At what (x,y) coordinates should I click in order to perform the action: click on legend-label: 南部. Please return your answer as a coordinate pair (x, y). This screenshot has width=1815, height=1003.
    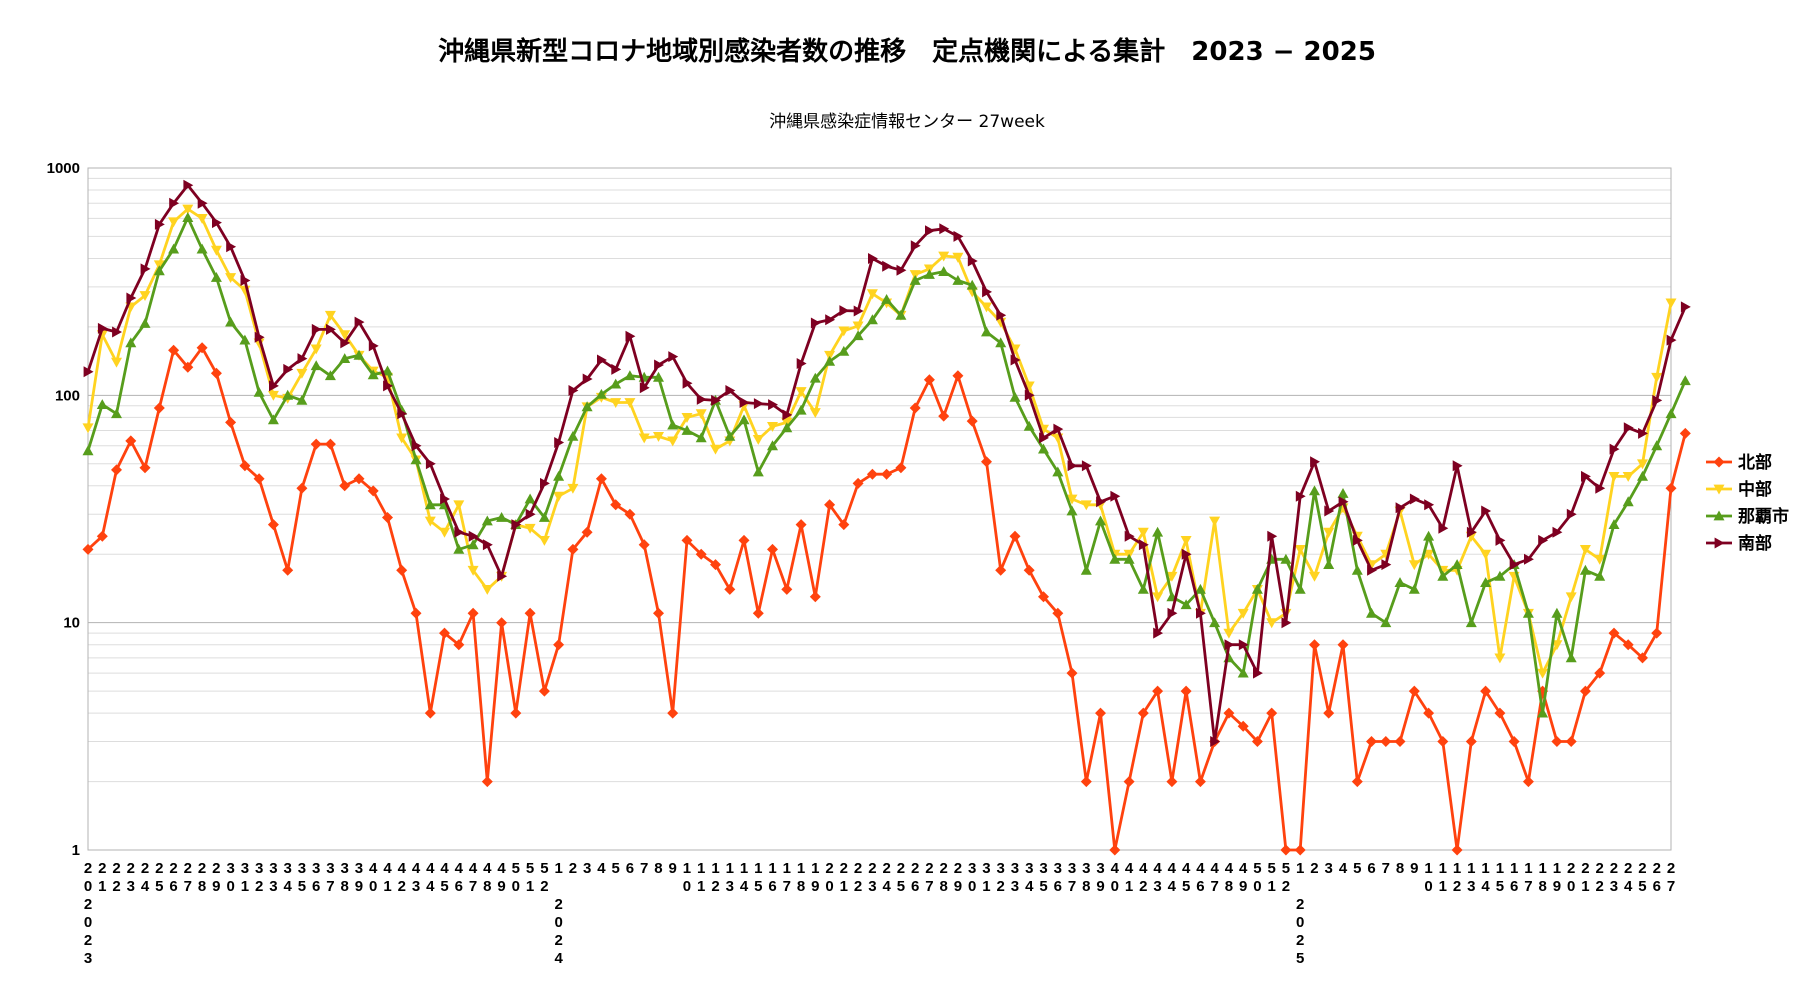
    Looking at the image, I should click on (1755, 543).